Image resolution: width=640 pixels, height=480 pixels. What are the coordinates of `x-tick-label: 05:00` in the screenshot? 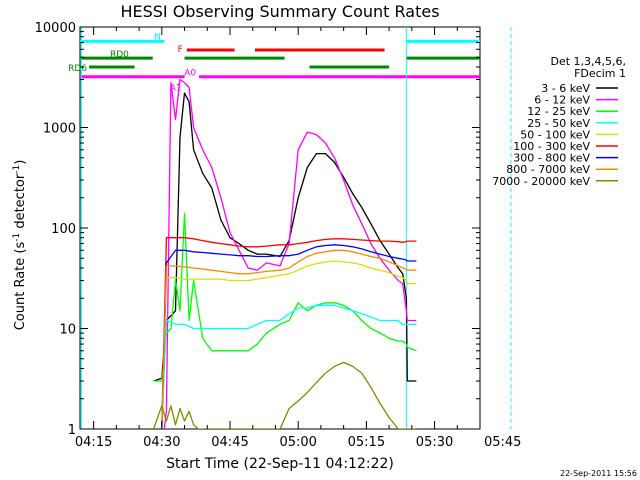 It's located at (297, 442).